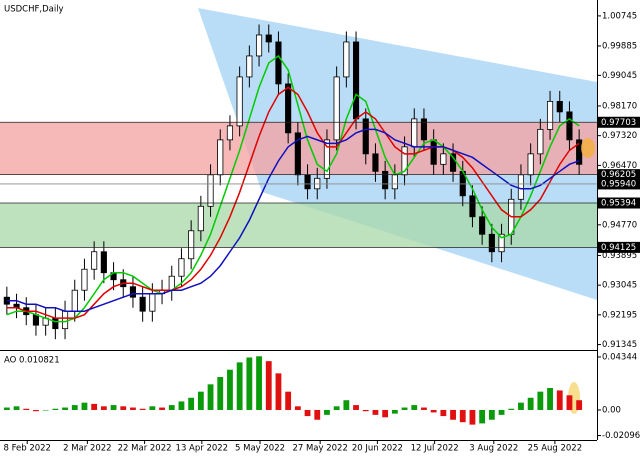 This screenshot has width=640, height=457. I want to click on level-tag: 0.97703, so click(619, 122).